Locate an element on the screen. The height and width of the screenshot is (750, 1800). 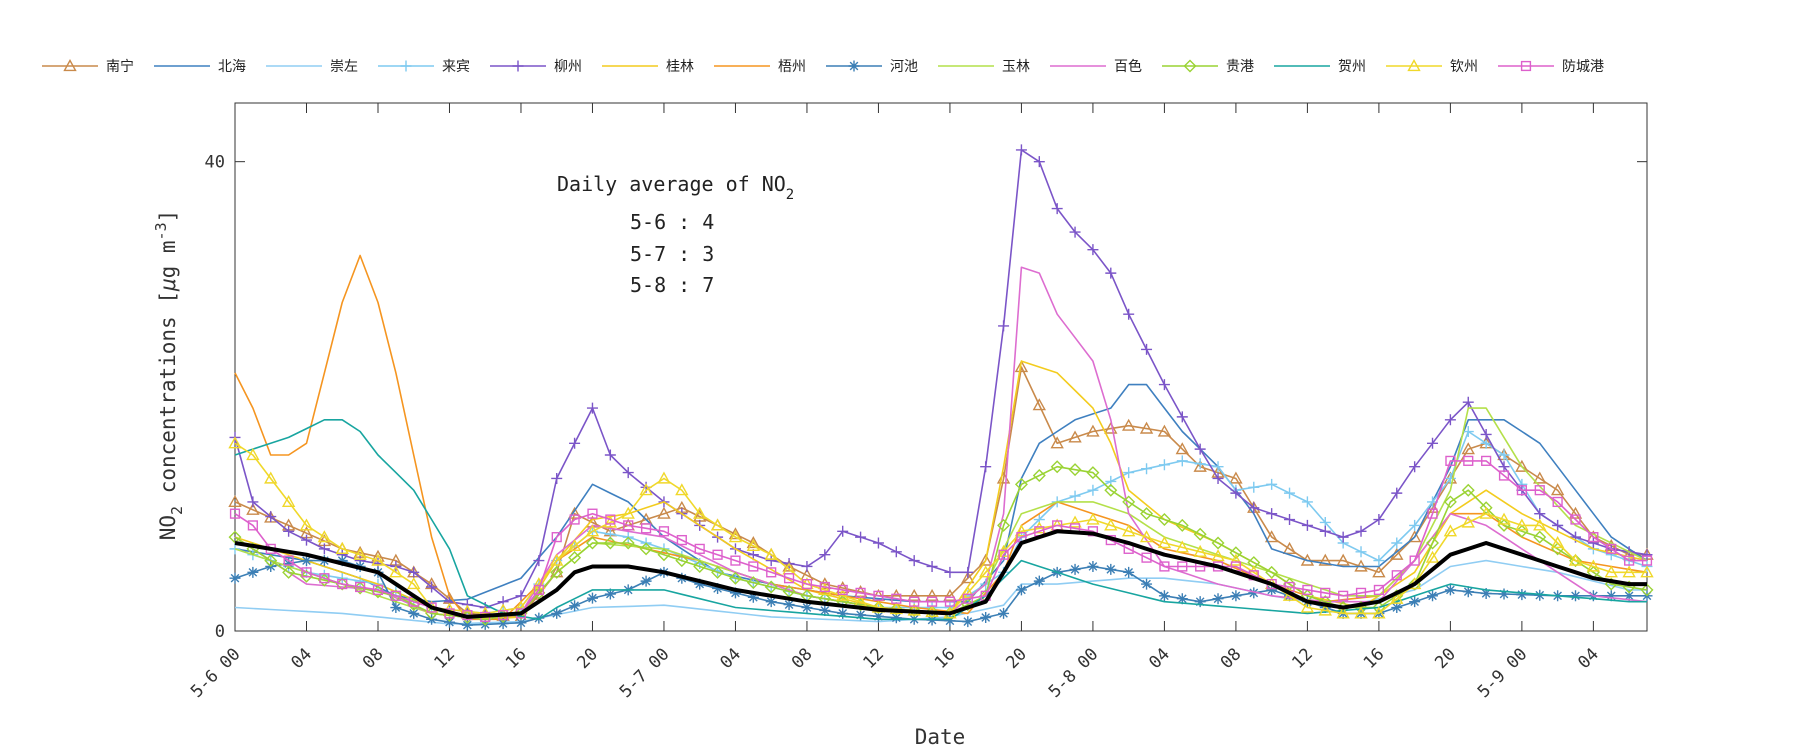
legend-label: 玉林 is located at coordinates (1016, 67).